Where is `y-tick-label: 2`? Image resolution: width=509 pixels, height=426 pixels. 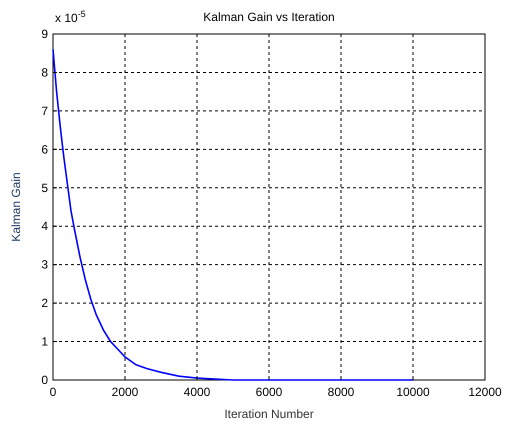 y-tick-label: 2 is located at coordinates (44, 303).